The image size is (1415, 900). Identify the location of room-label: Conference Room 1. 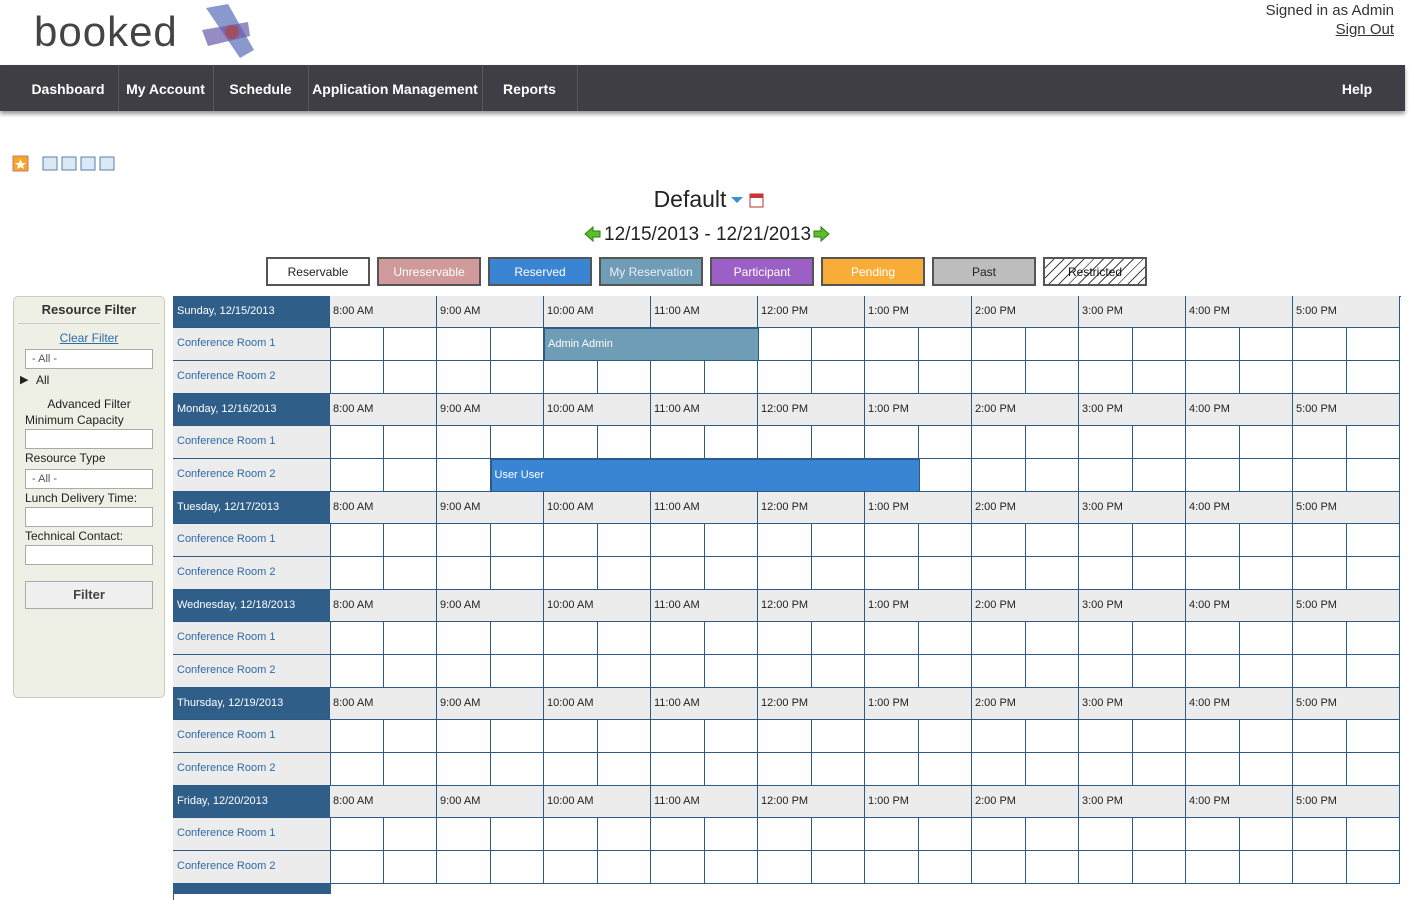
(252, 638).